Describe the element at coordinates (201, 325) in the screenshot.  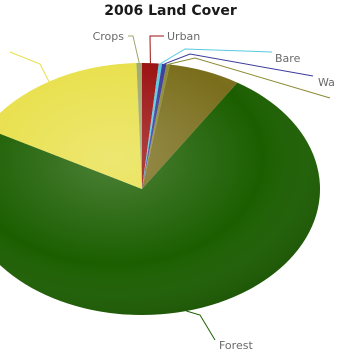
I see `leader-line-forest` at that location.